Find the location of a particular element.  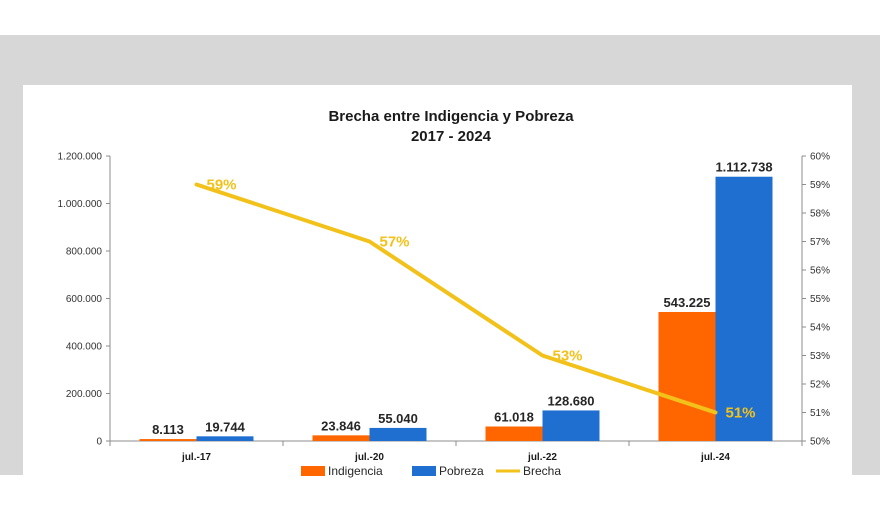

y2-tick-label: 53% is located at coordinates (820, 356).